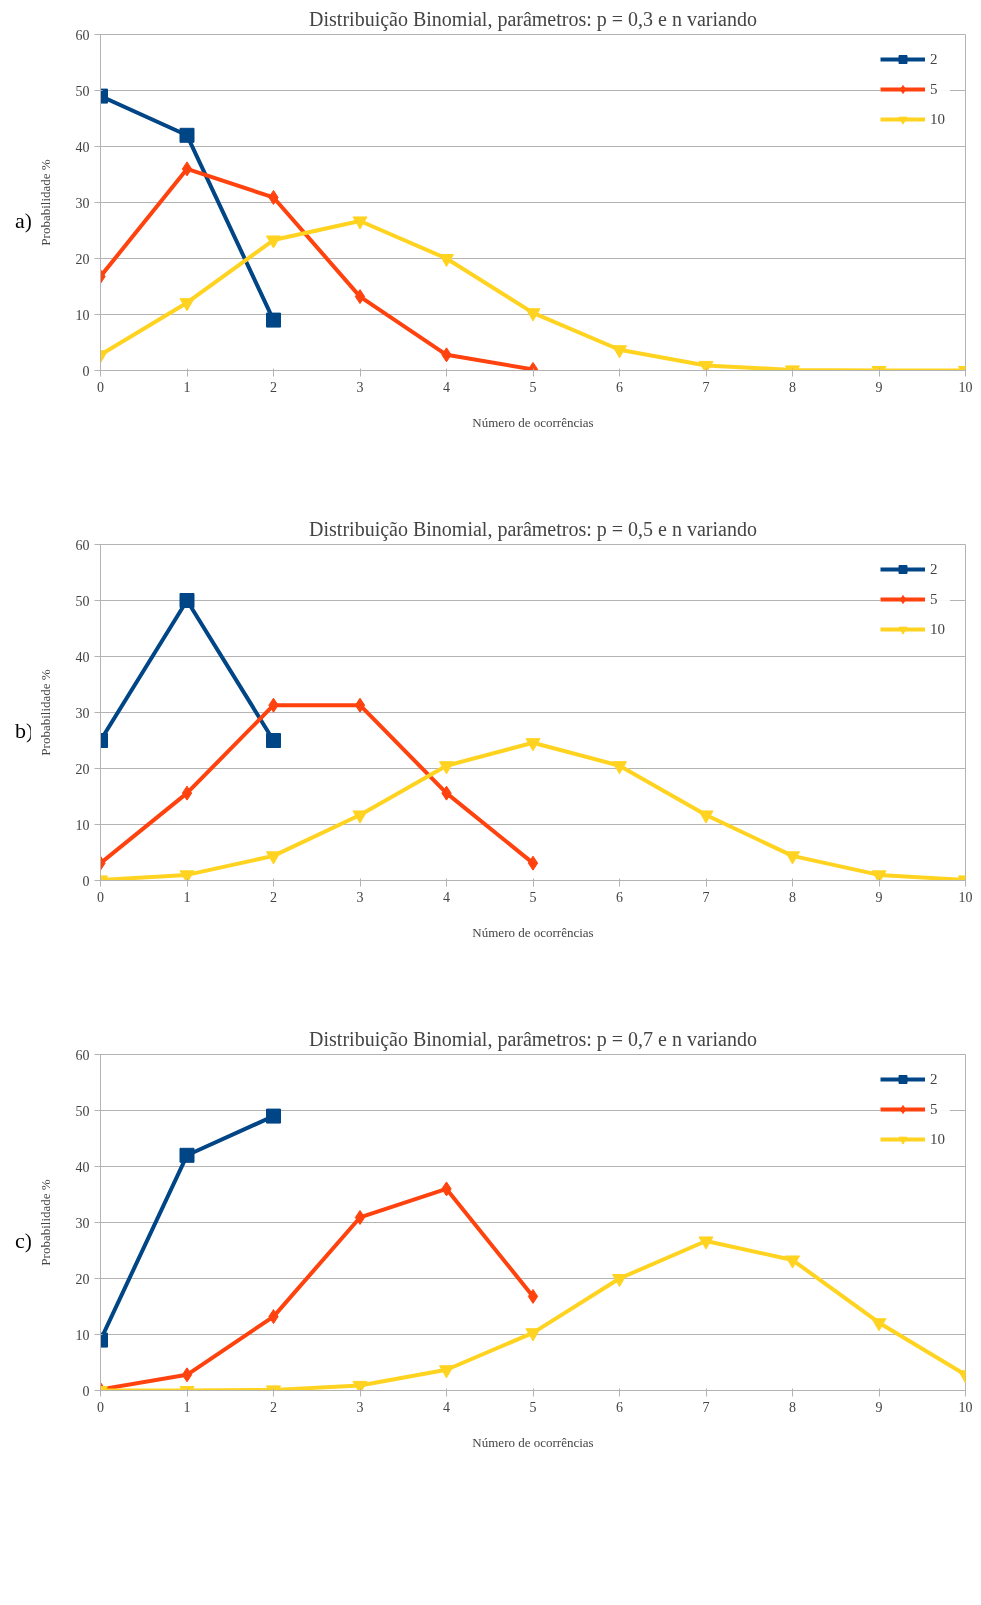 The image size is (981, 1605). What do you see at coordinates (24, 1241) in the screenshot?
I see `text: c)` at bounding box center [24, 1241].